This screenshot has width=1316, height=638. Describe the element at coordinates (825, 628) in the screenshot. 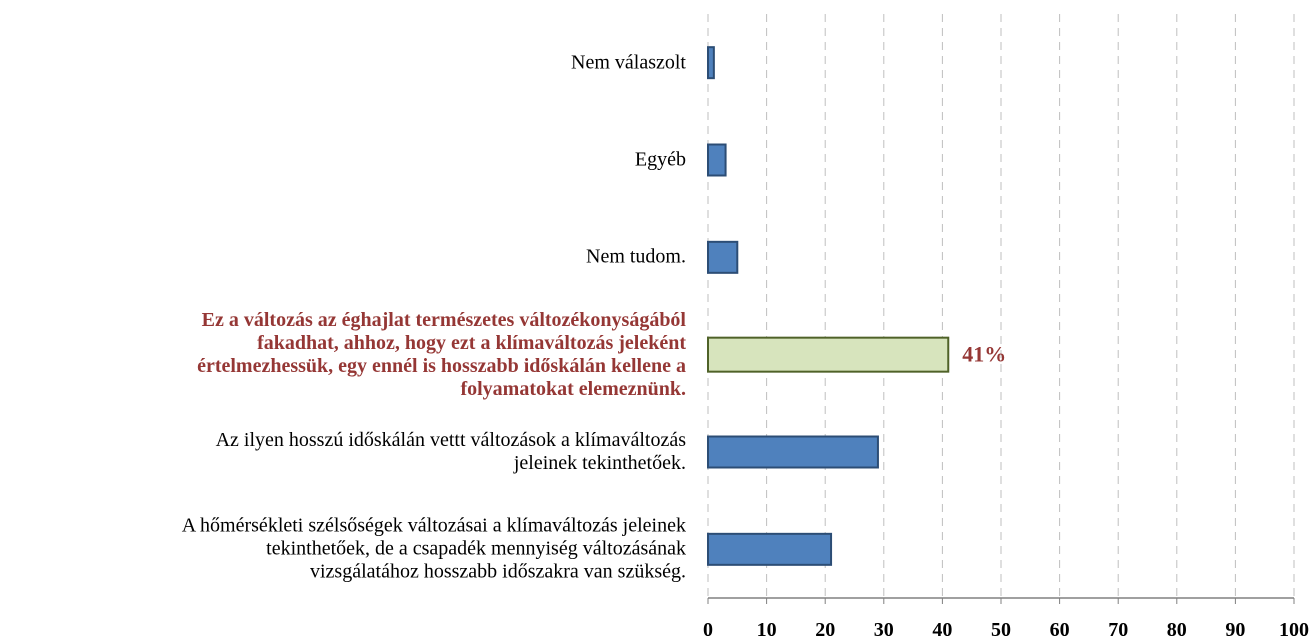

I see `x-tick-label: 20` at that location.